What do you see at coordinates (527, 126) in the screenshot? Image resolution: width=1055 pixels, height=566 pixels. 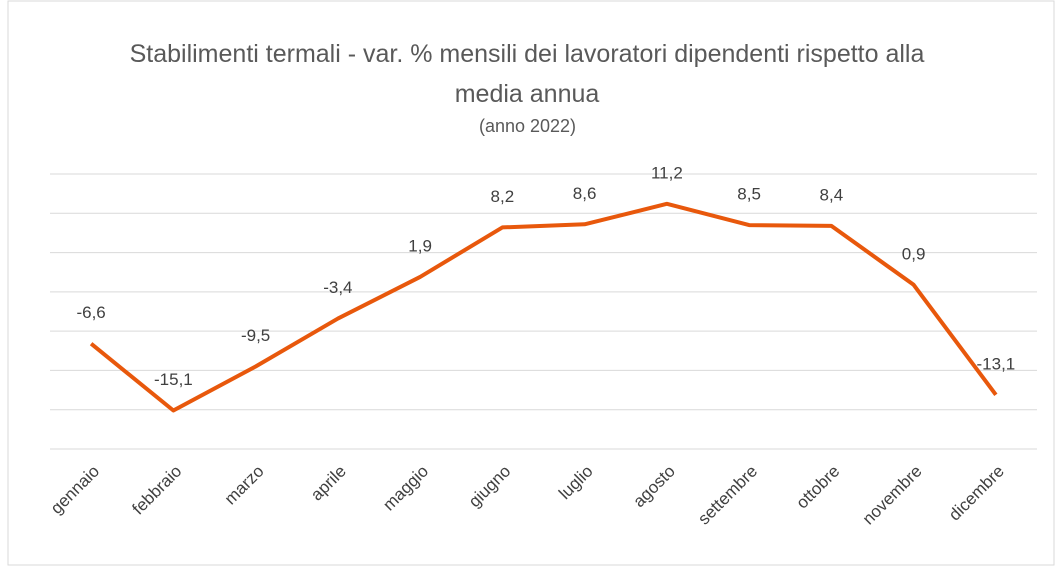 I see `chart-subtitle: (anno 2022)` at bounding box center [527, 126].